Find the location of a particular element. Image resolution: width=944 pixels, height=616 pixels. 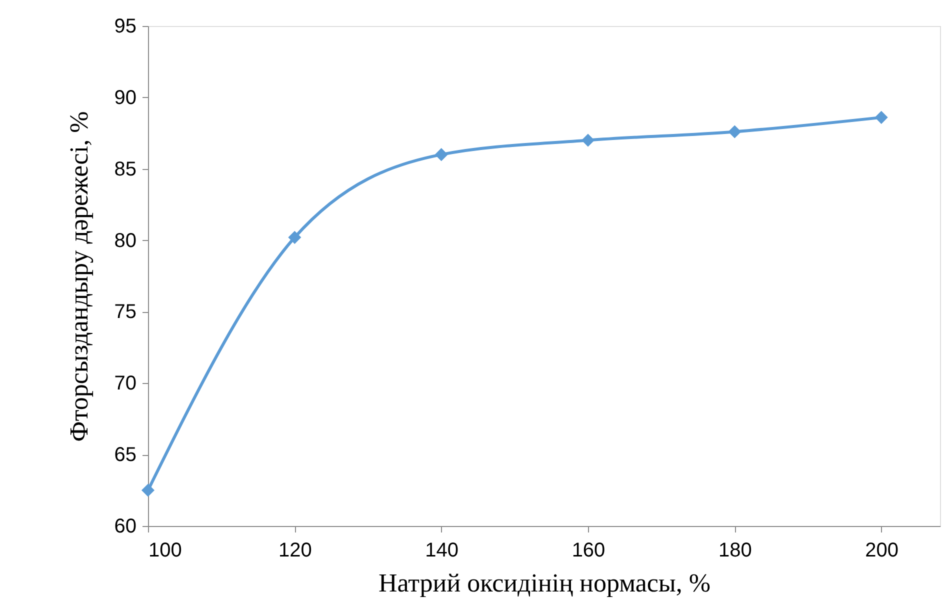

x-axis-title: Натрий оксидінің нормасы, % is located at coordinates (544, 583).